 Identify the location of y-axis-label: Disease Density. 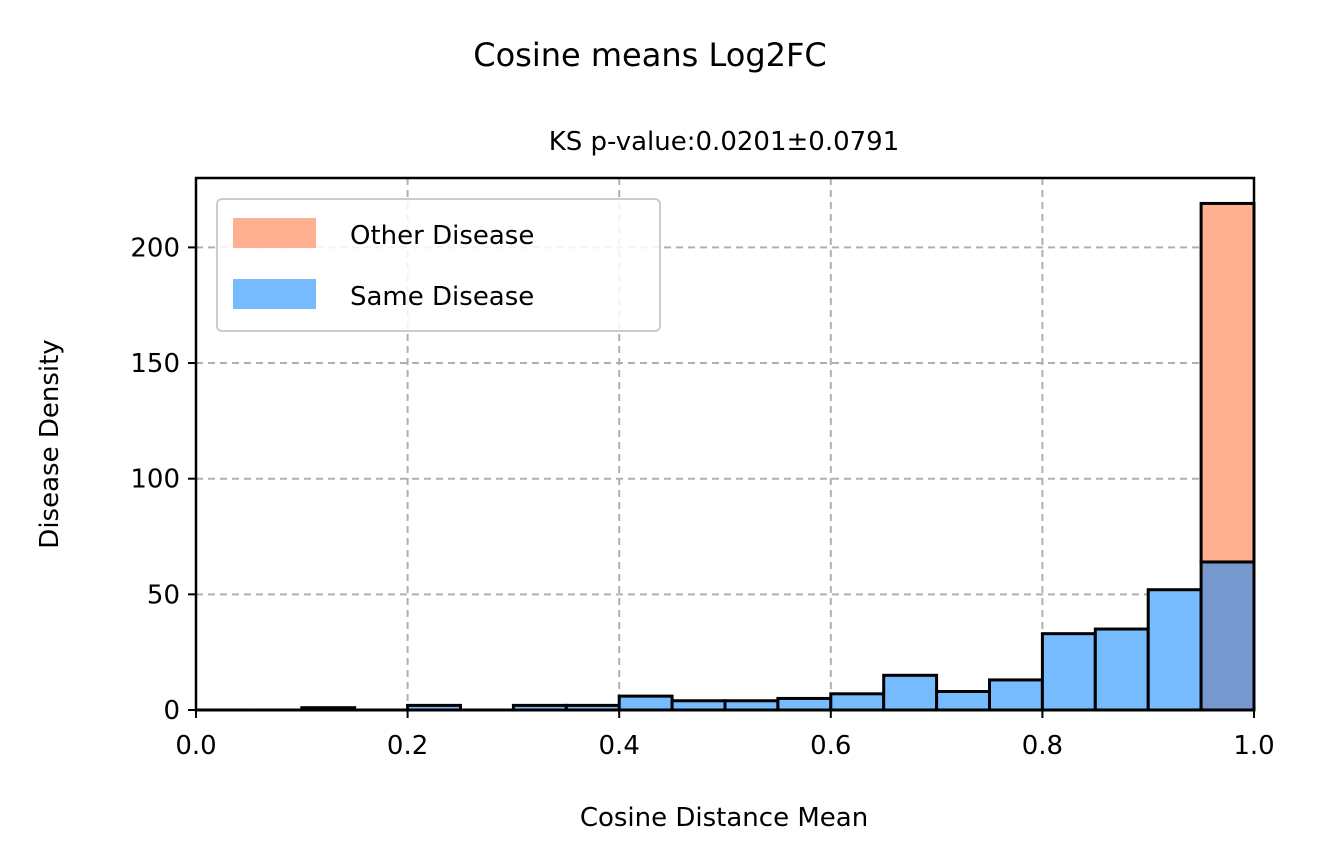
(50, 443).